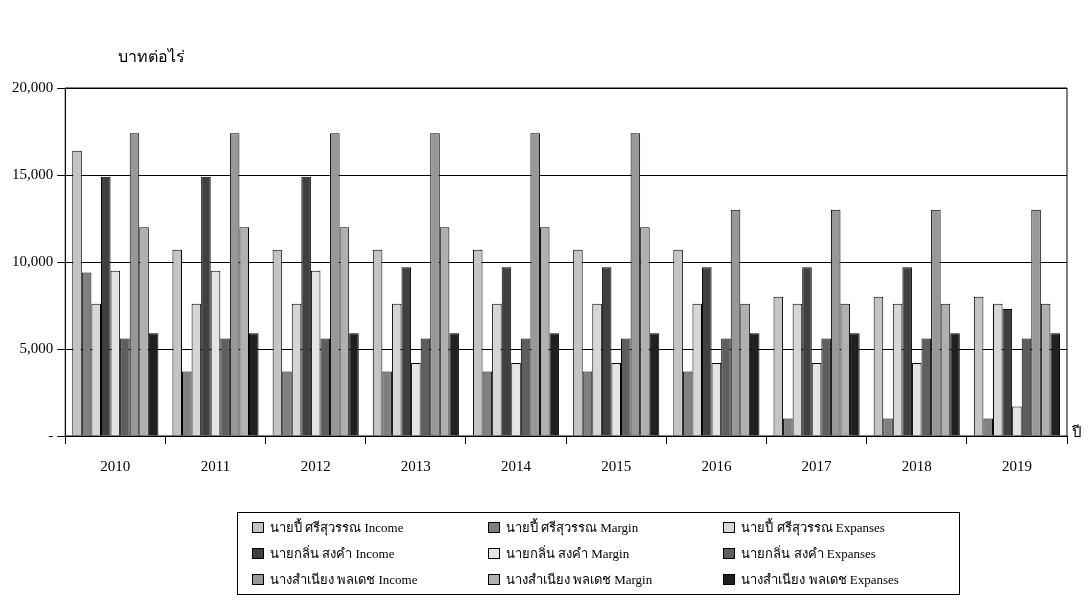 The width and height of the screenshot is (1091, 615). Describe the element at coordinates (337, 527) in the screenshot. I see `legend-label: นายปี้ ศรีสุวรรณ Income` at that location.